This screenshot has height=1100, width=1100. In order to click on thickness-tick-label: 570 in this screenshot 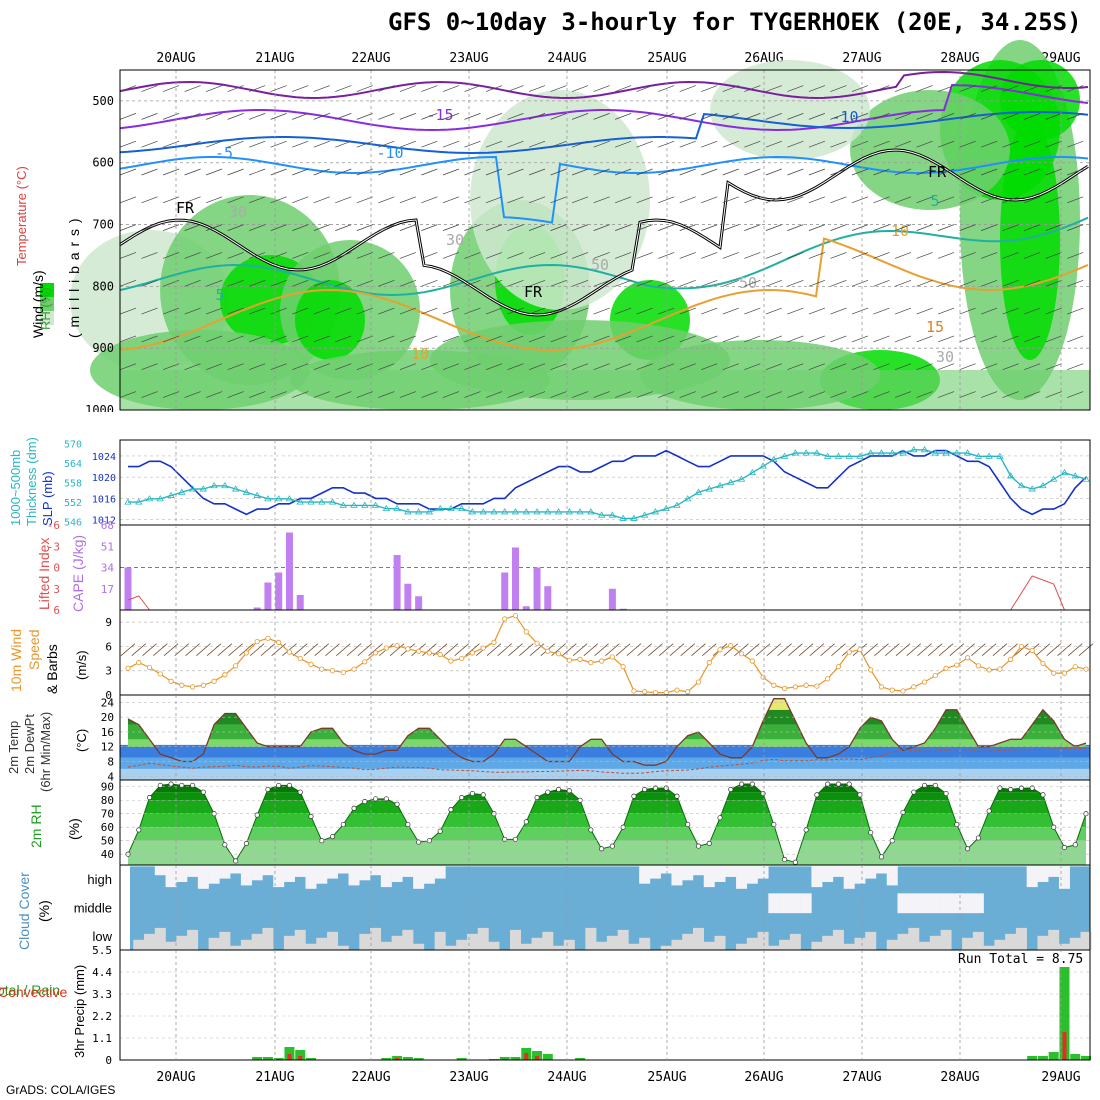, I will do `click(73, 444)`.